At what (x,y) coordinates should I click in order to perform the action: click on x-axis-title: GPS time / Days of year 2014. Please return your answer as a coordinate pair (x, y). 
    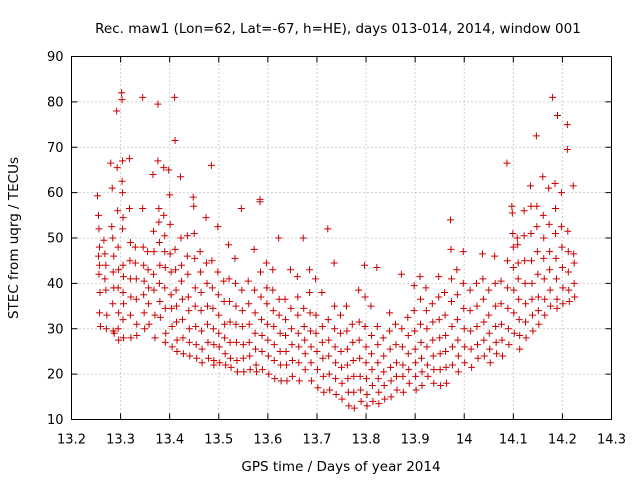
    Looking at the image, I should click on (340, 467).